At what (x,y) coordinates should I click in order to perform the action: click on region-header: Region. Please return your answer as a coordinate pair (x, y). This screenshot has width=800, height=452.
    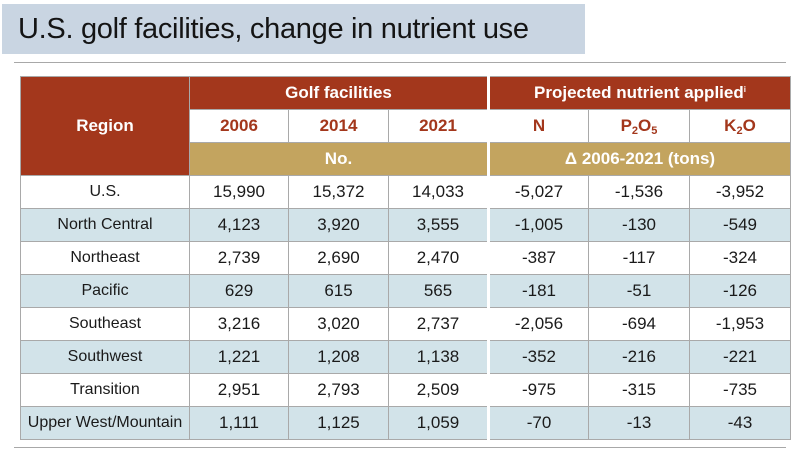
    Looking at the image, I should click on (105, 126).